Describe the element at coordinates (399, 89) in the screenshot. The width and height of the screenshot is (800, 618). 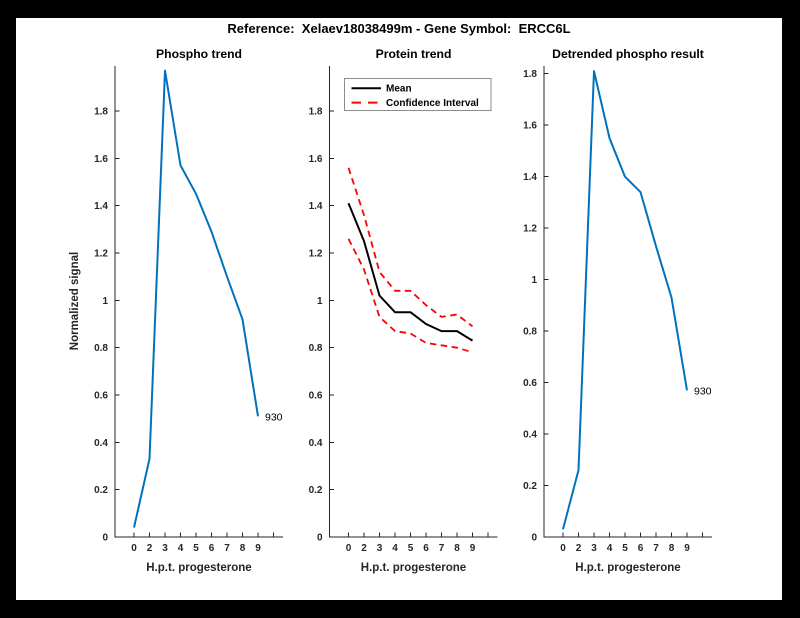
I see `legend-label: Mean` at that location.